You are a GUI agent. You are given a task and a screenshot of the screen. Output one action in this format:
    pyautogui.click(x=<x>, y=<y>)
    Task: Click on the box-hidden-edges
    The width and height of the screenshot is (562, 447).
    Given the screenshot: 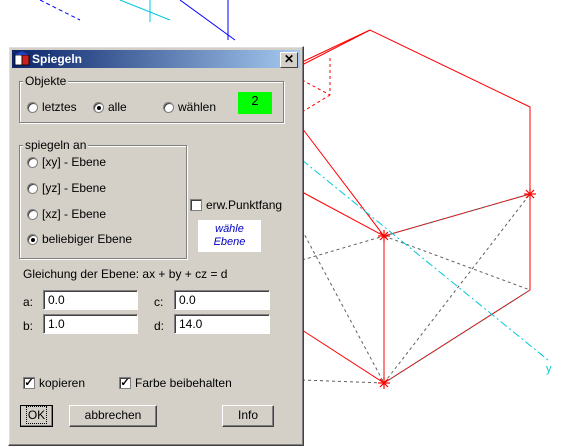 What is the action you would take?
    pyautogui.click(x=316, y=85)
    